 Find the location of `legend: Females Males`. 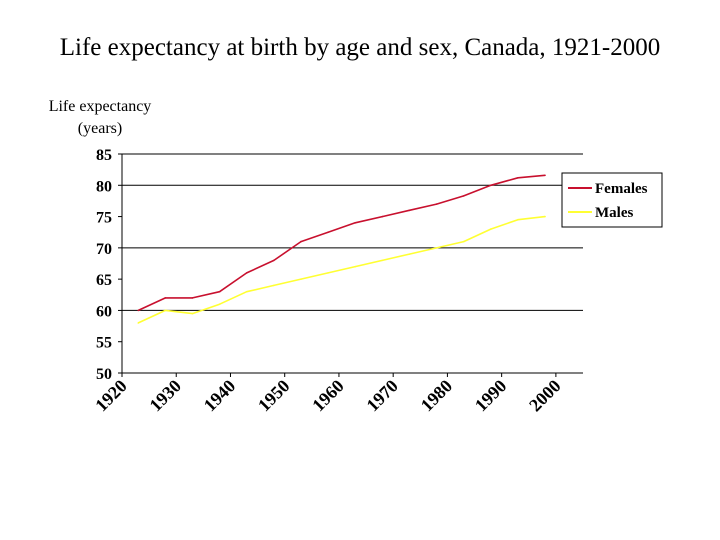

legend: Females Males is located at coordinates (612, 200).